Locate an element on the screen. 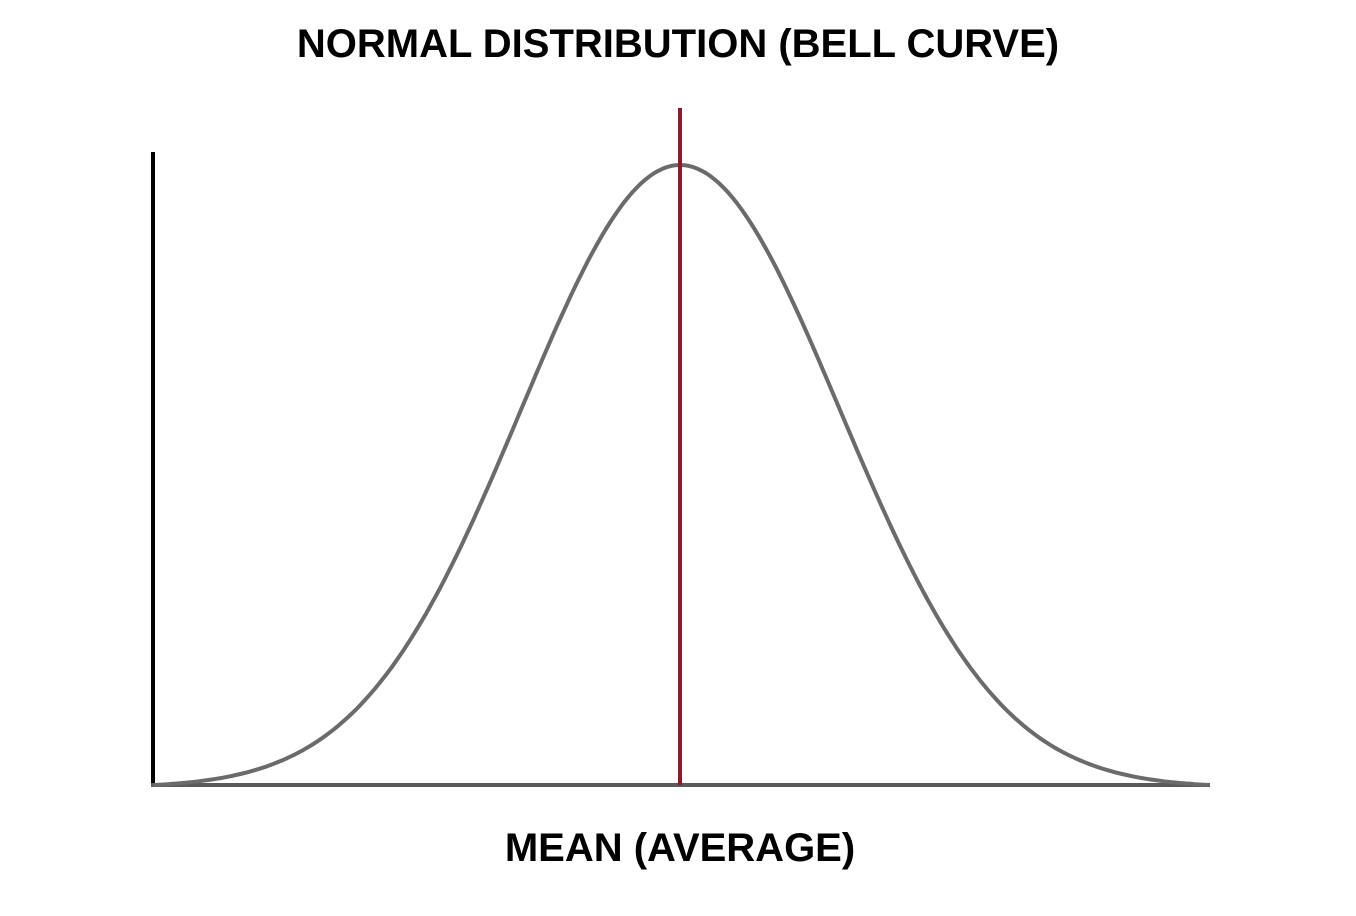 The width and height of the screenshot is (1356, 916). x-axis-label: MEAN (AVERAGE) is located at coordinates (680, 848).